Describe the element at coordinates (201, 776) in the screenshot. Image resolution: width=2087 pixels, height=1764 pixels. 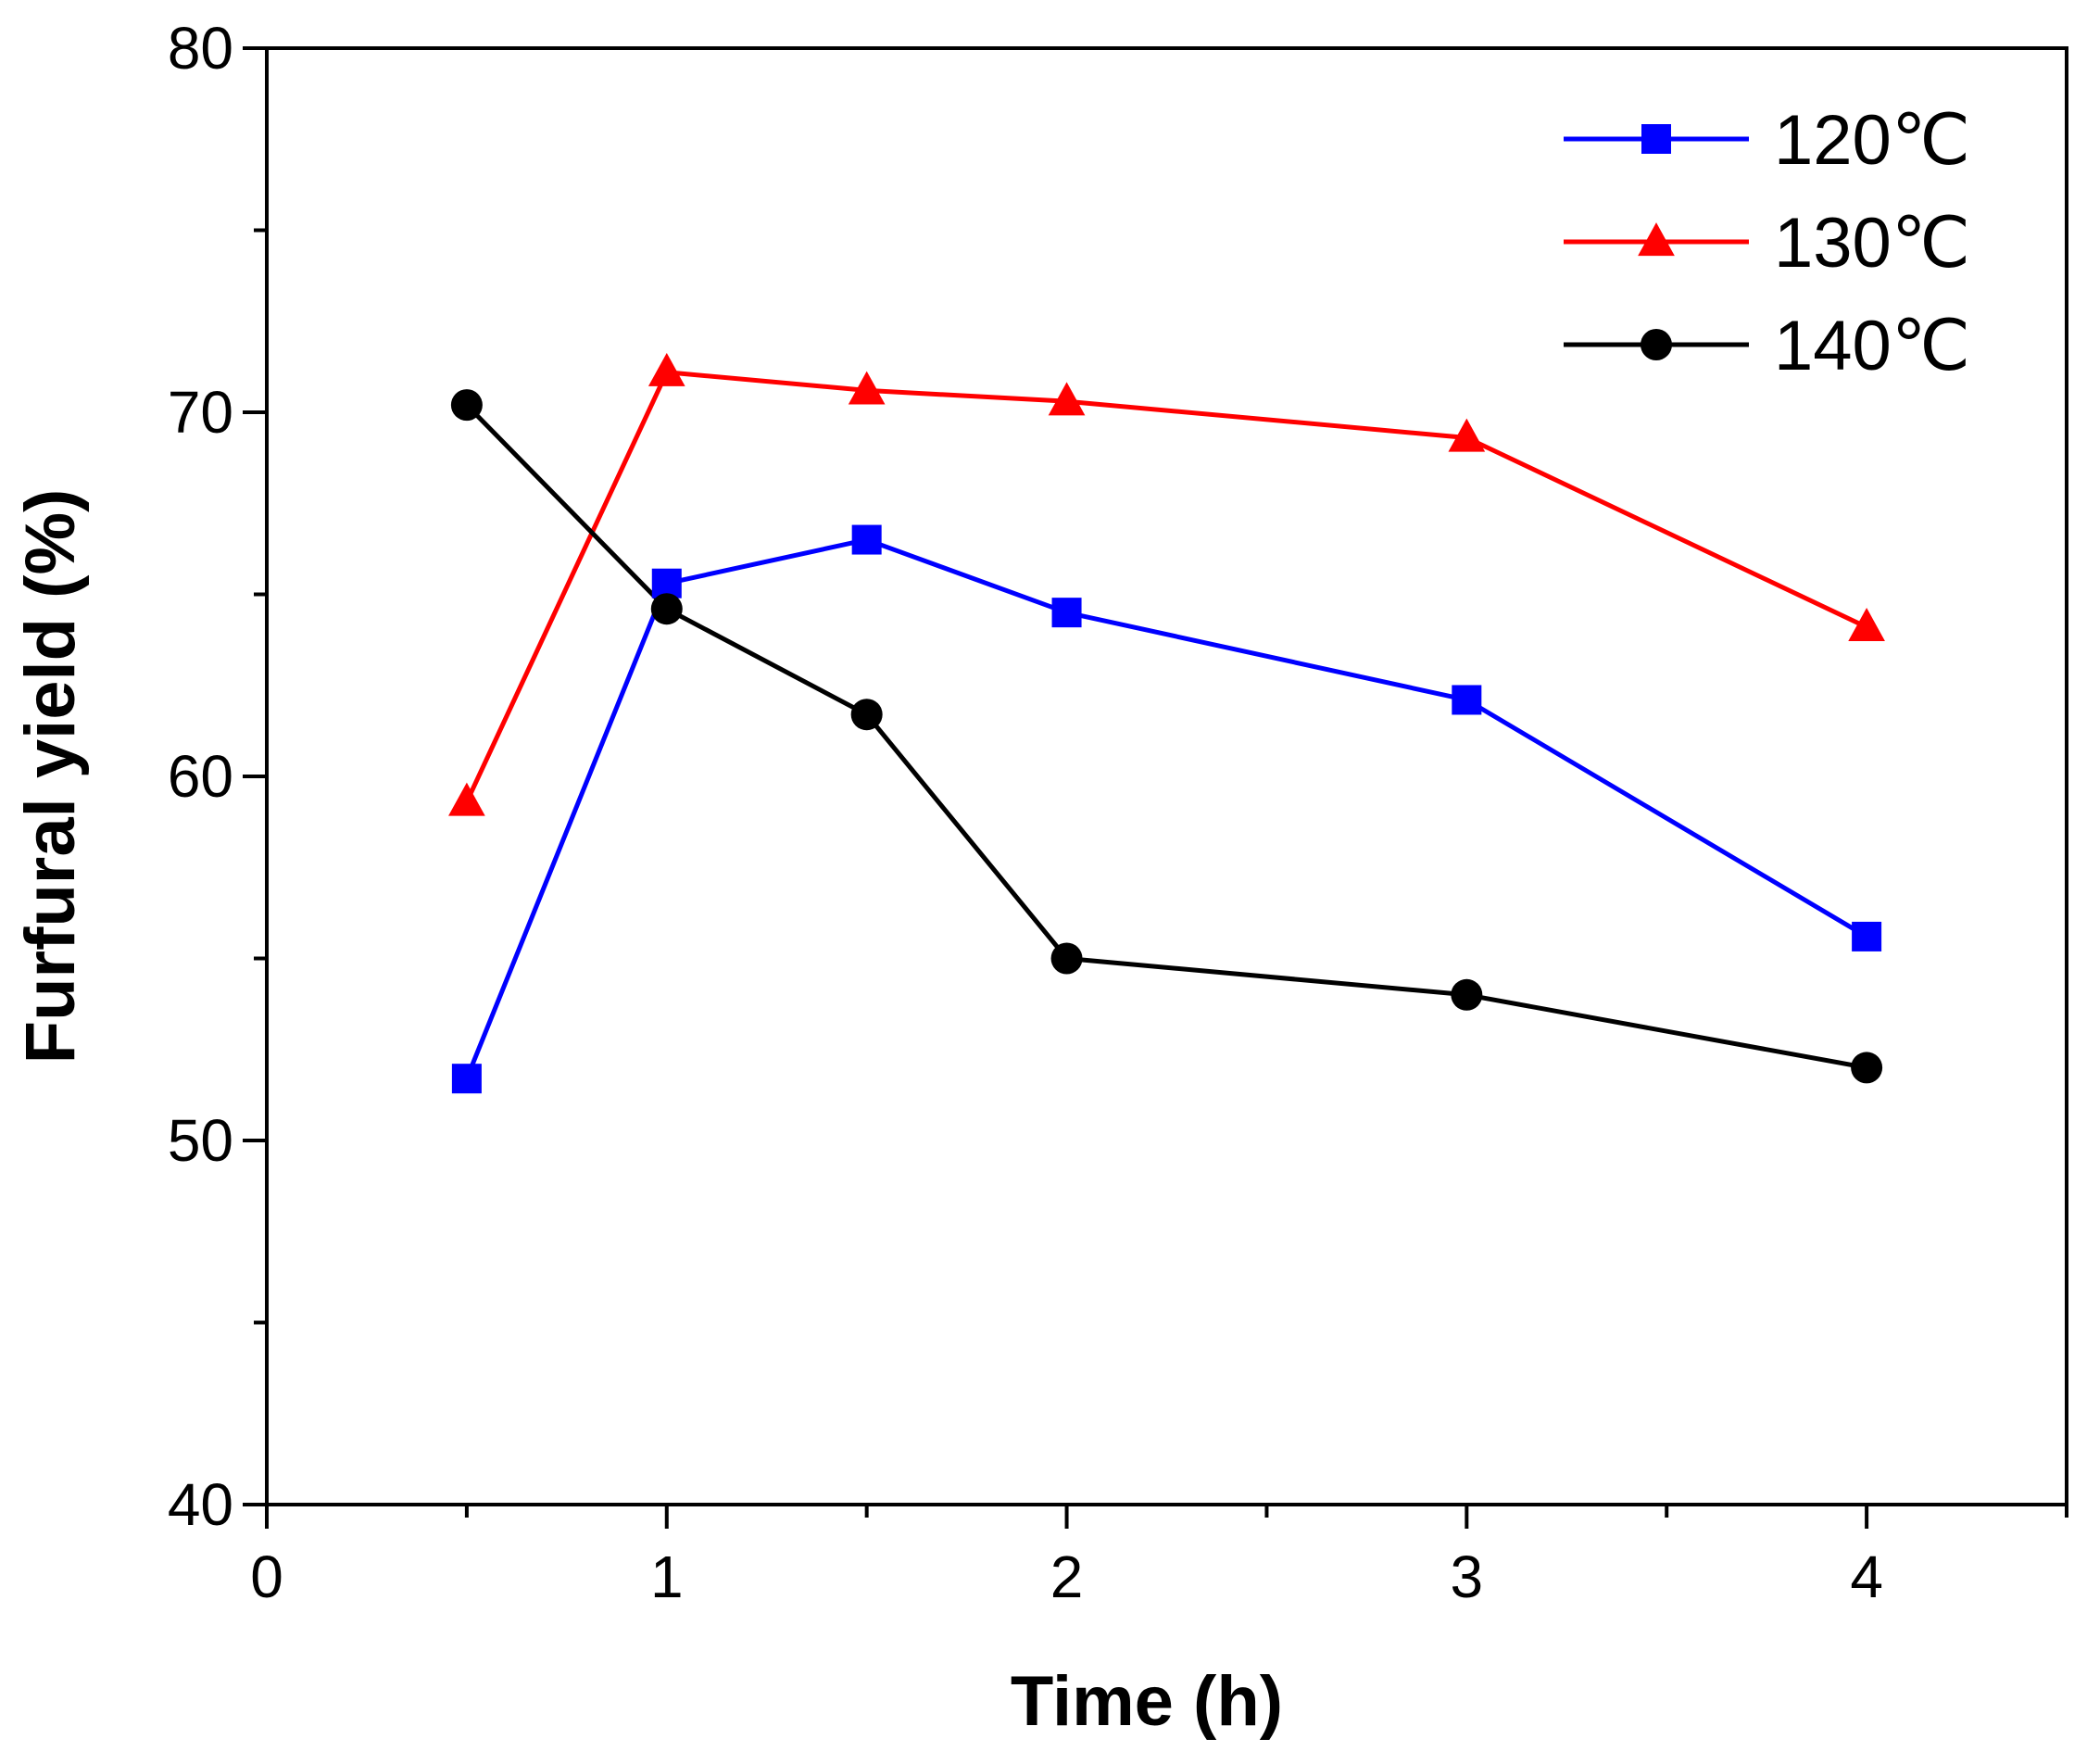
I see `y-tick-label: 60` at that location.